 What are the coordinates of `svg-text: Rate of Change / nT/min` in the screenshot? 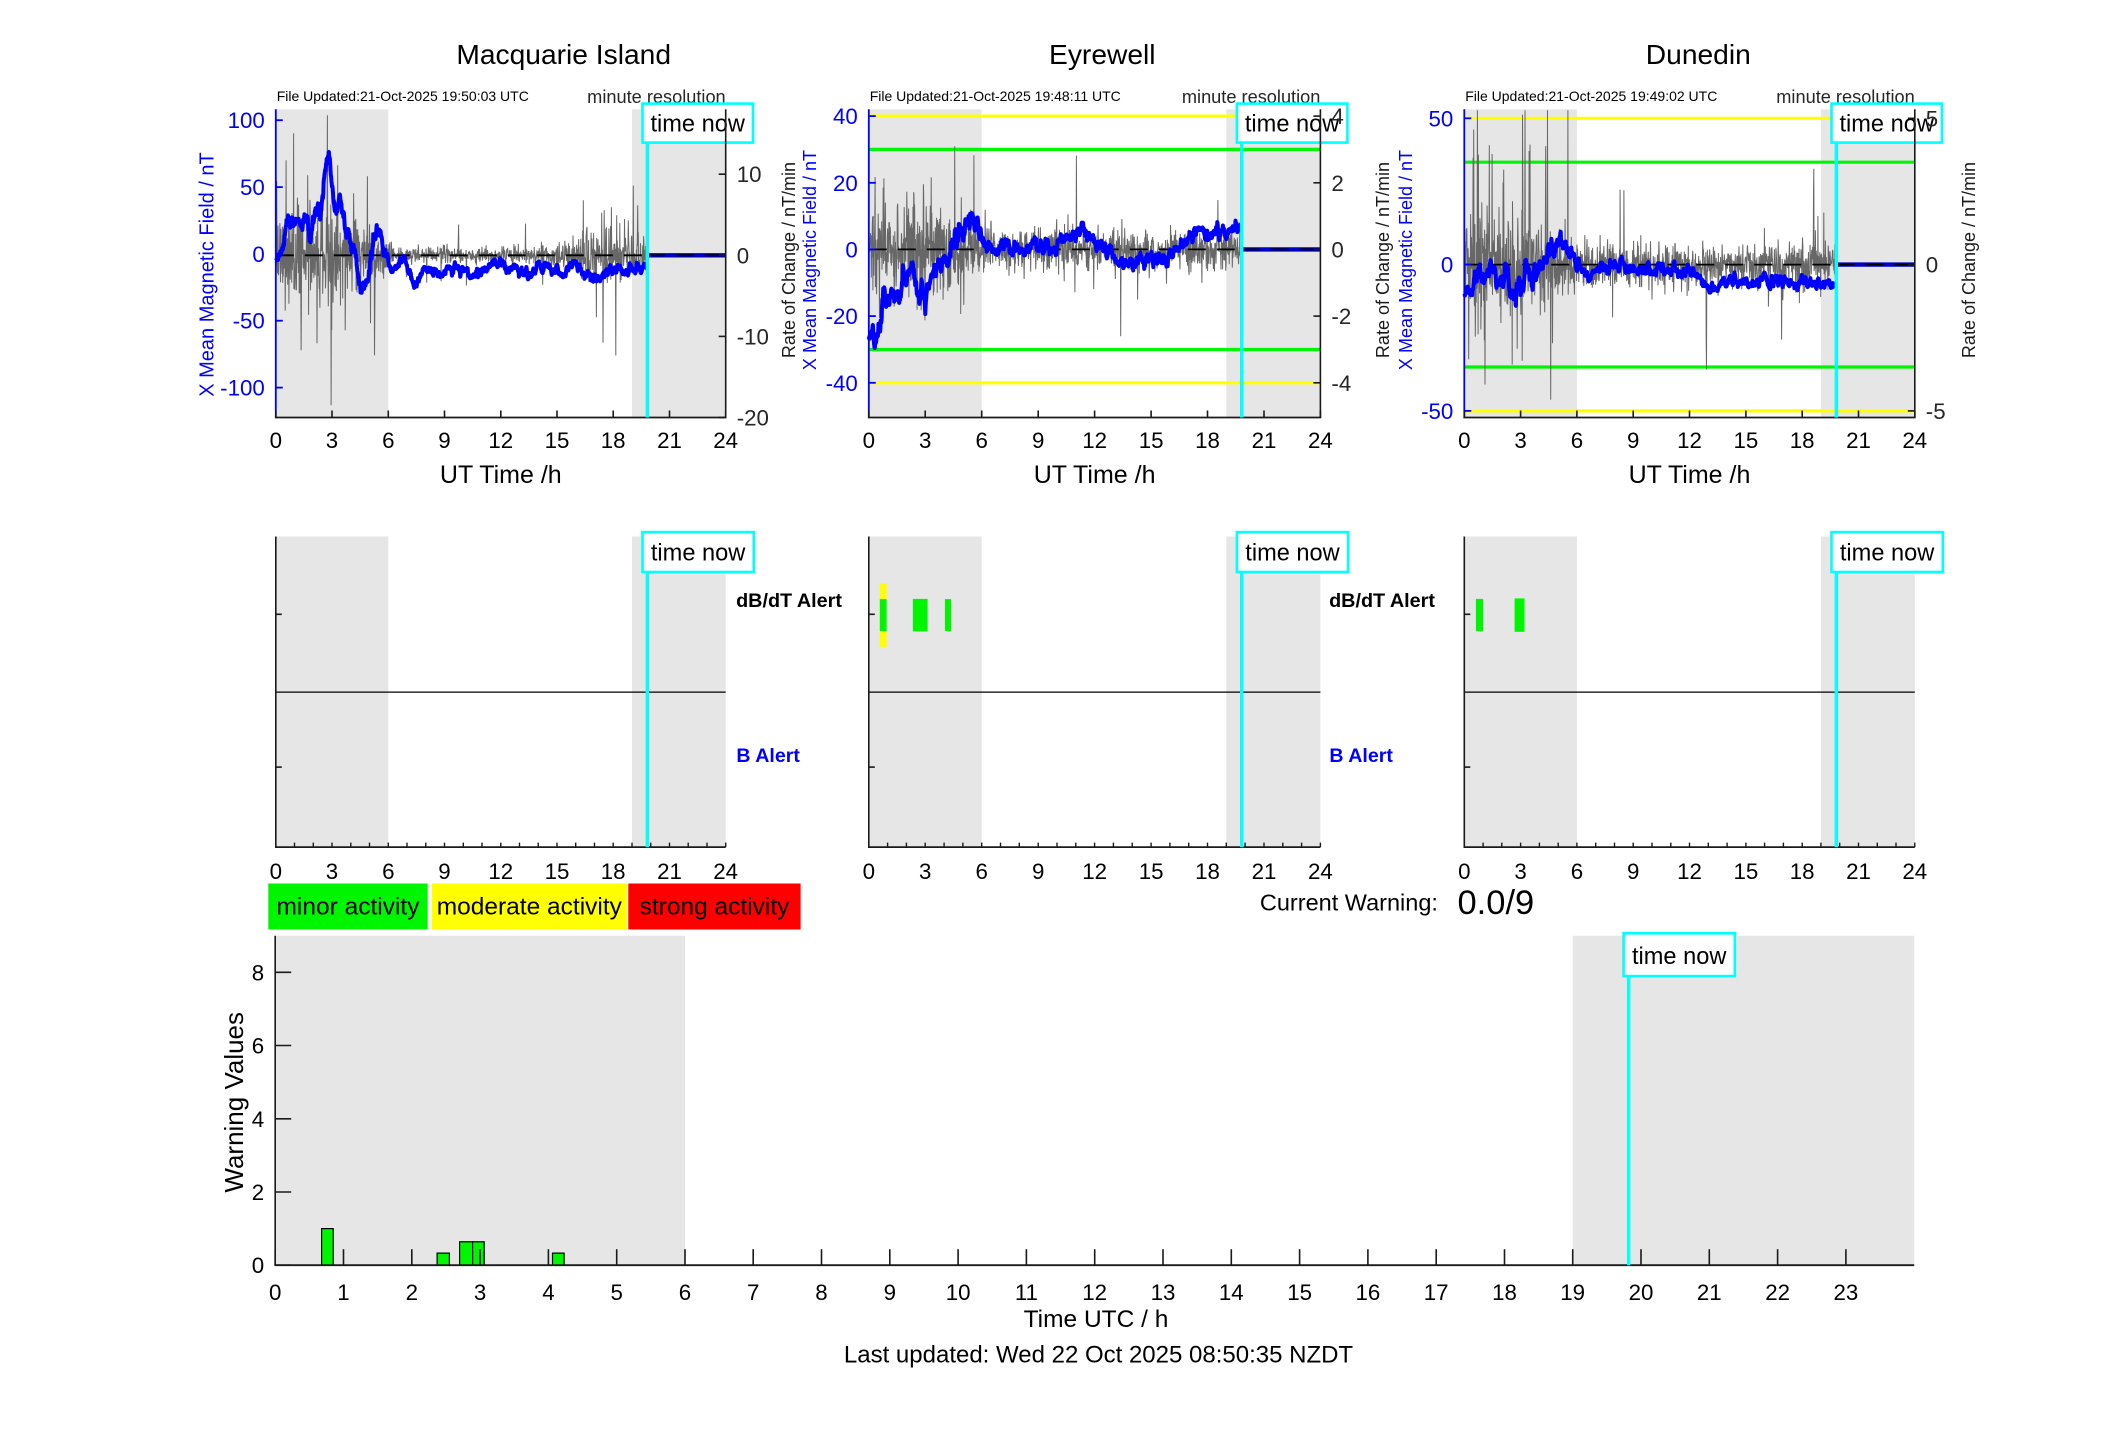 It's located at (1383, 260).